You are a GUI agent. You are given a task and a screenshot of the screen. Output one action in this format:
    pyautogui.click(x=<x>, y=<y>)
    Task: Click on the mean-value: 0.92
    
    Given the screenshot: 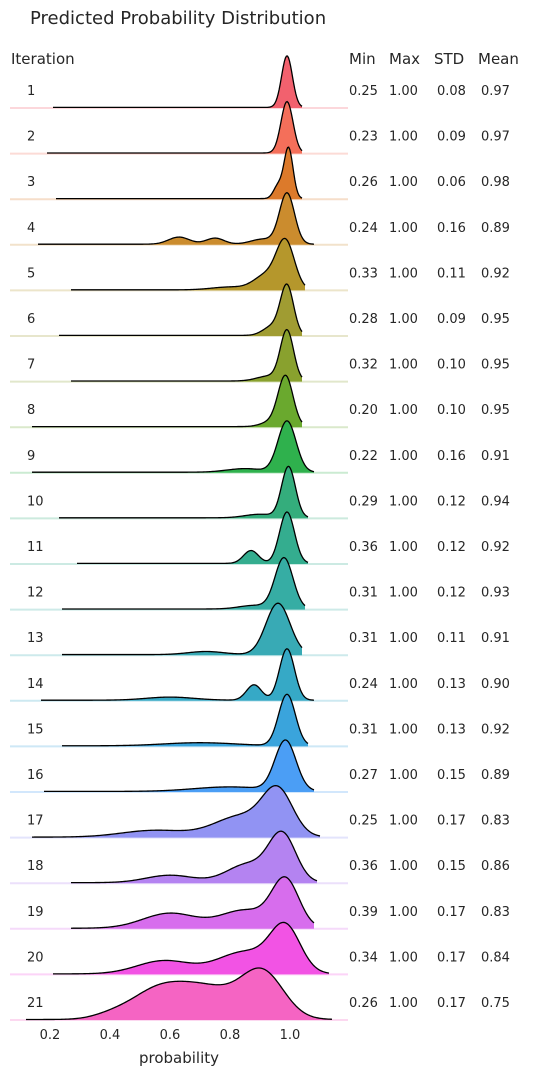 What is the action you would take?
    pyautogui.click(x=495, y=273)
    